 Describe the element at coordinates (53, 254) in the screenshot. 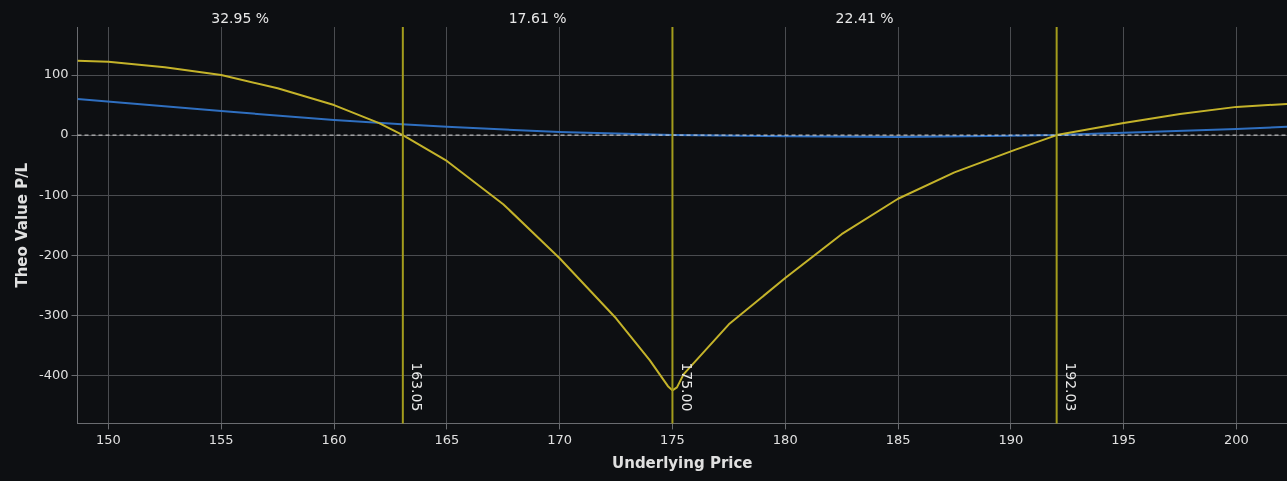

I see `y-tick-label: -200` at that location.